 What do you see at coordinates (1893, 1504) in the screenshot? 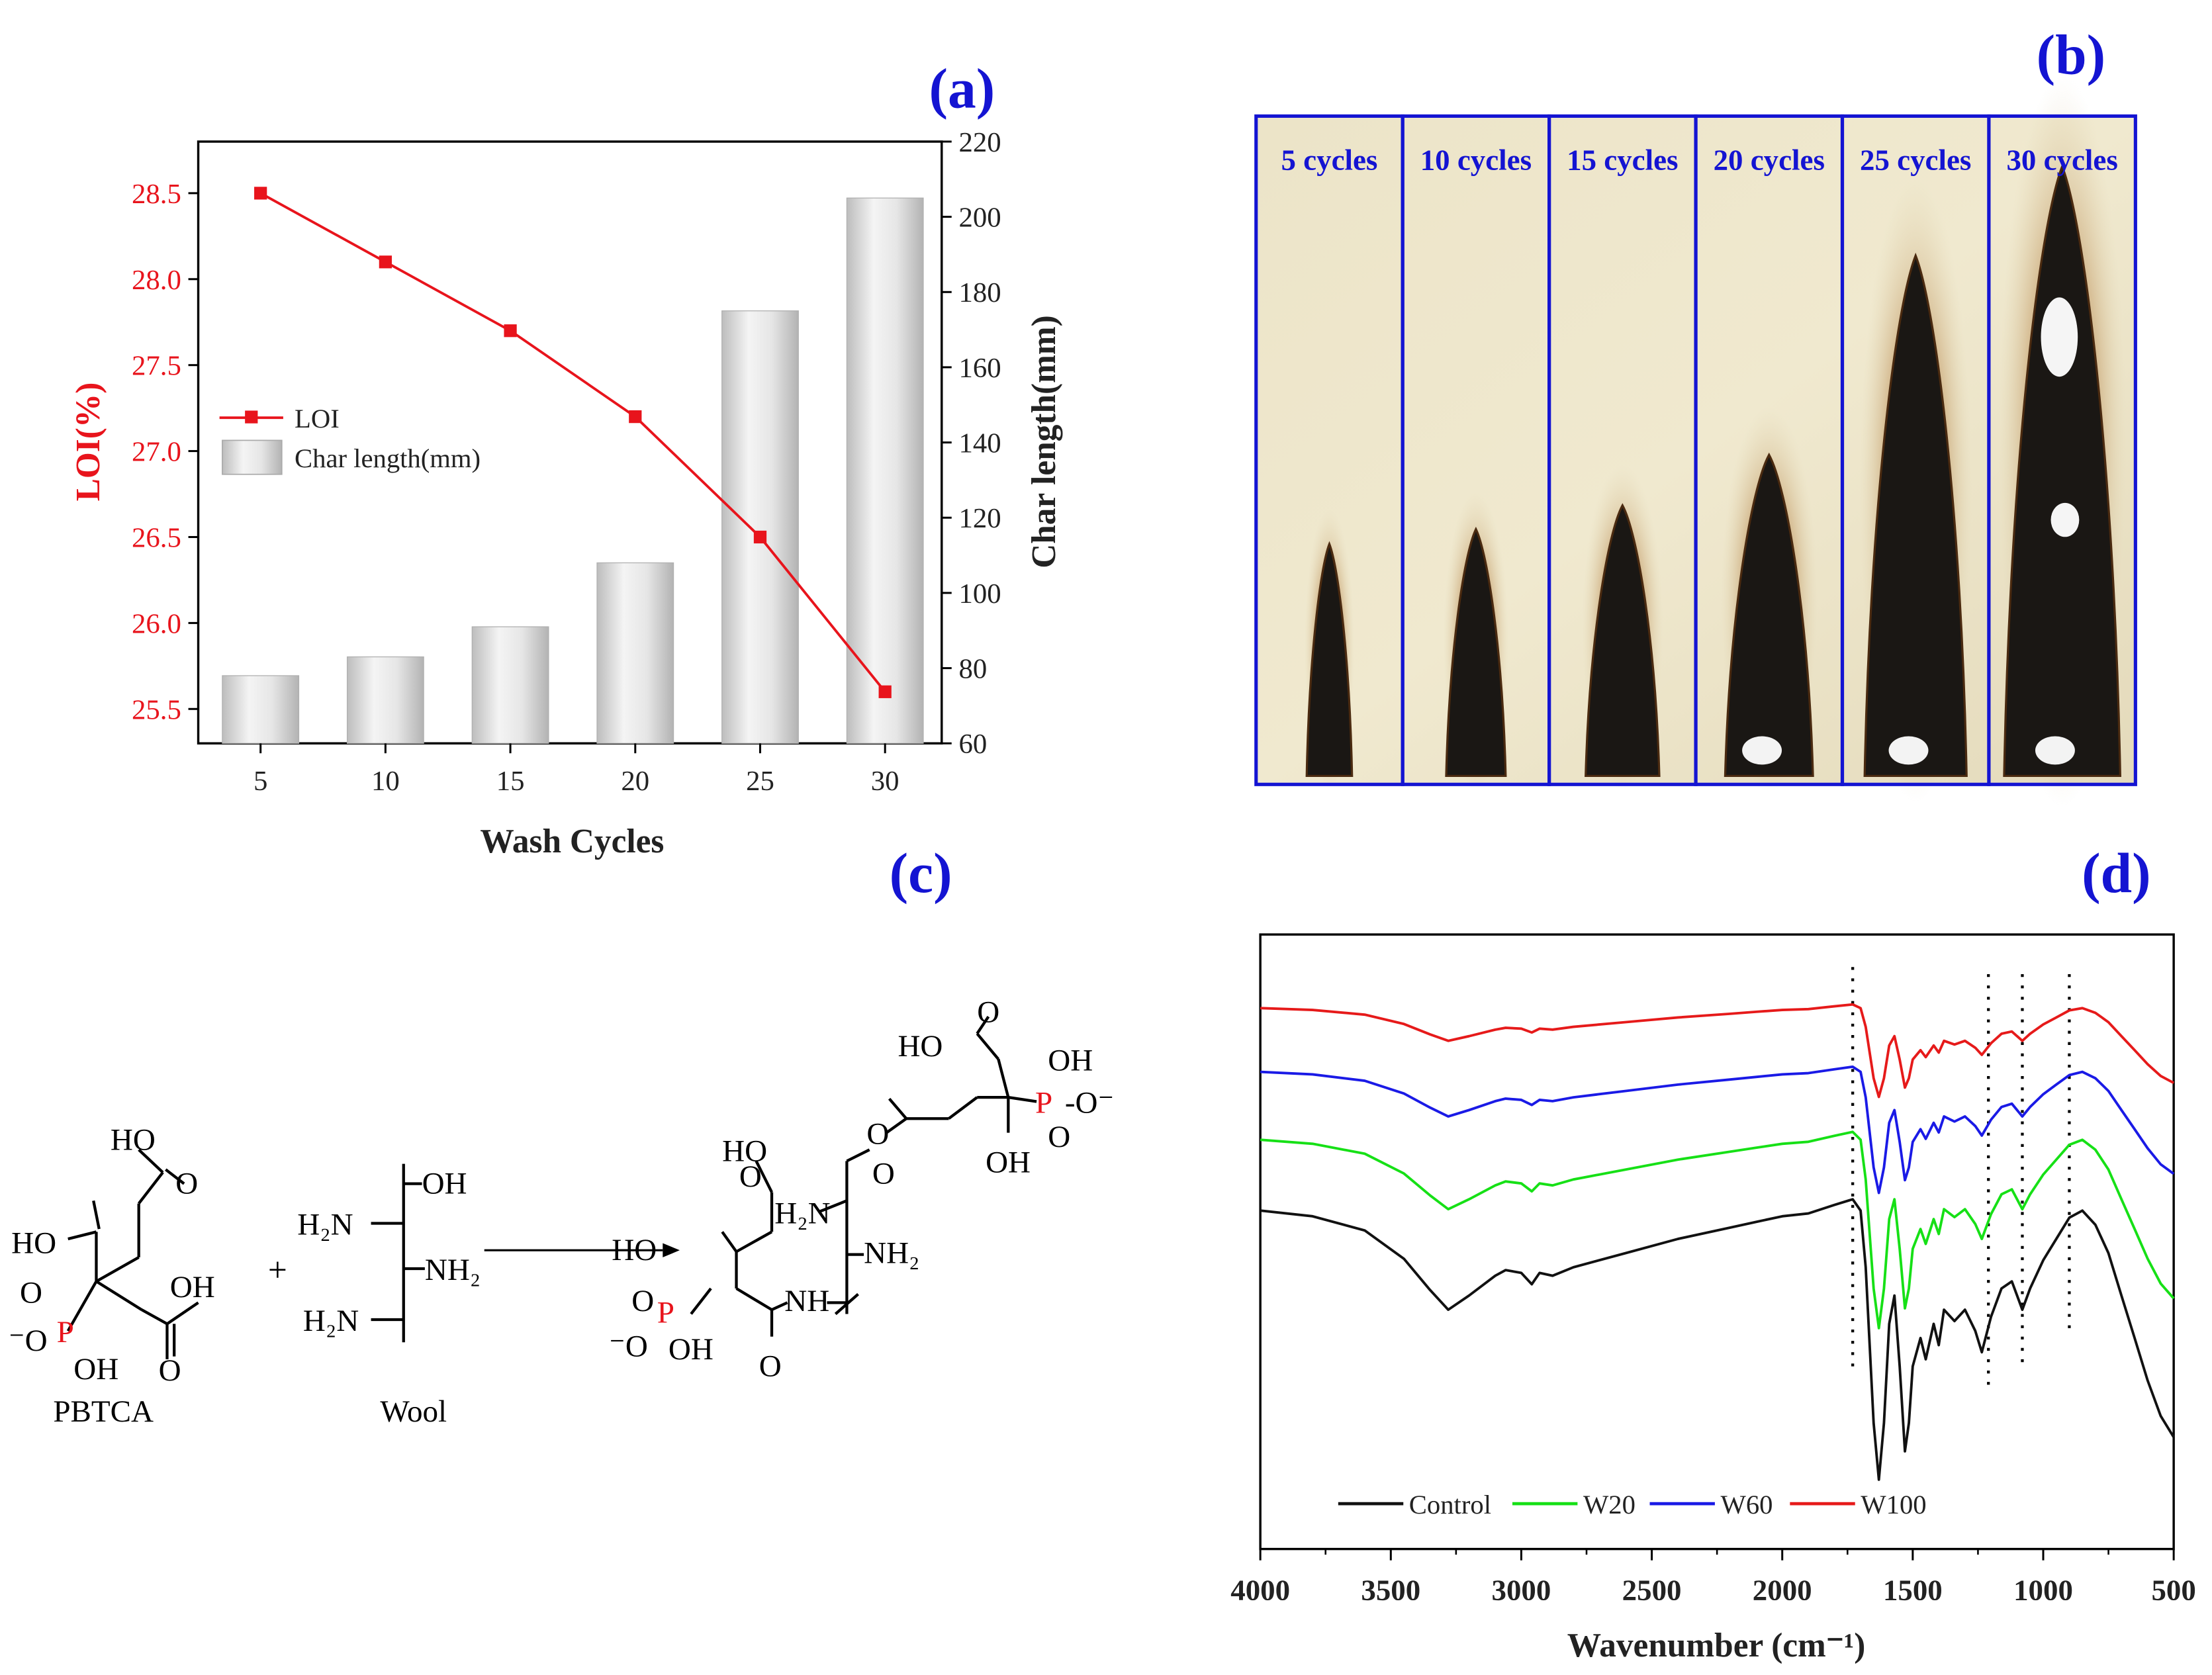
I see `legend-label-w100: W100` at bounding box center [1893, 1504].